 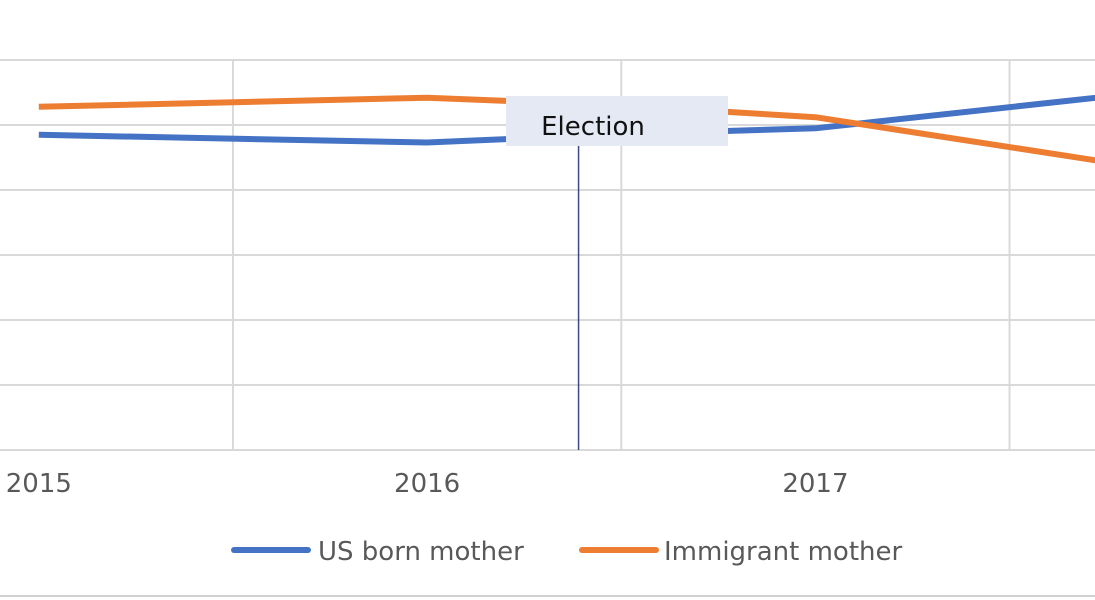 I want to click on legend-label-us-born: US born mother, so click(x=421, y=552).